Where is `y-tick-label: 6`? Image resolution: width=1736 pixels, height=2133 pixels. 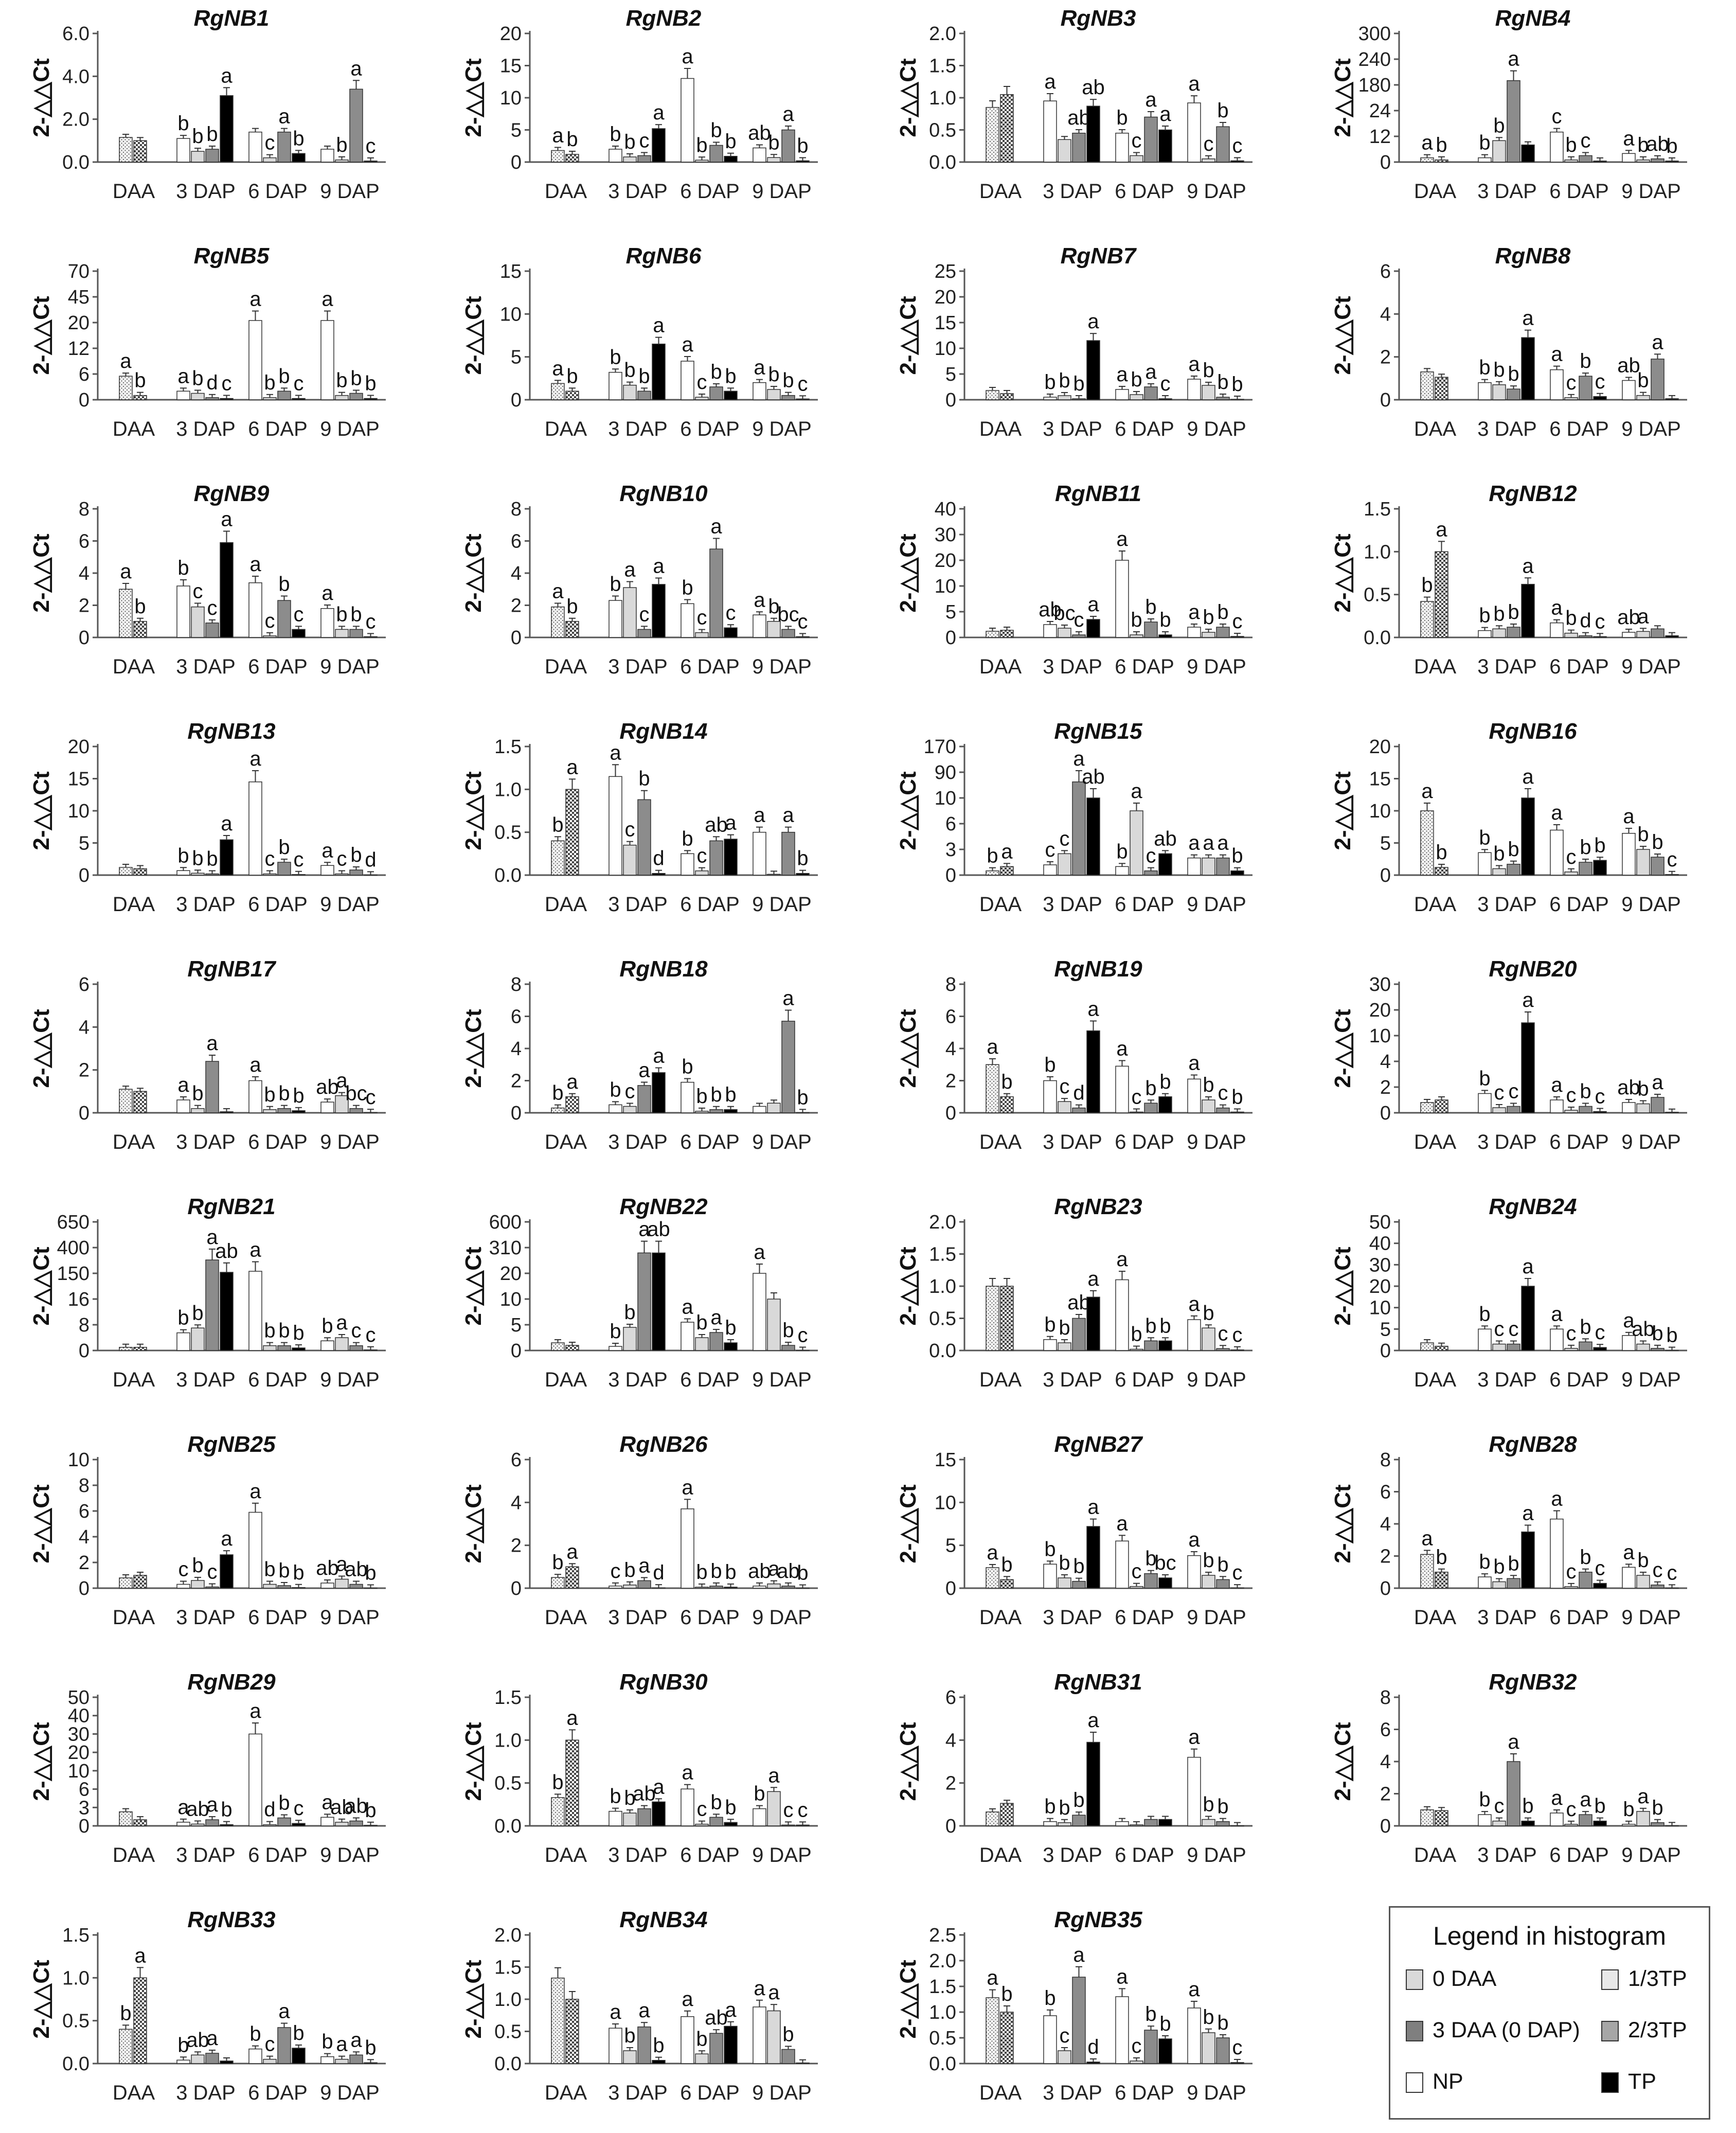 y-tick-label: 6 is located at coordinates (950, 1017).